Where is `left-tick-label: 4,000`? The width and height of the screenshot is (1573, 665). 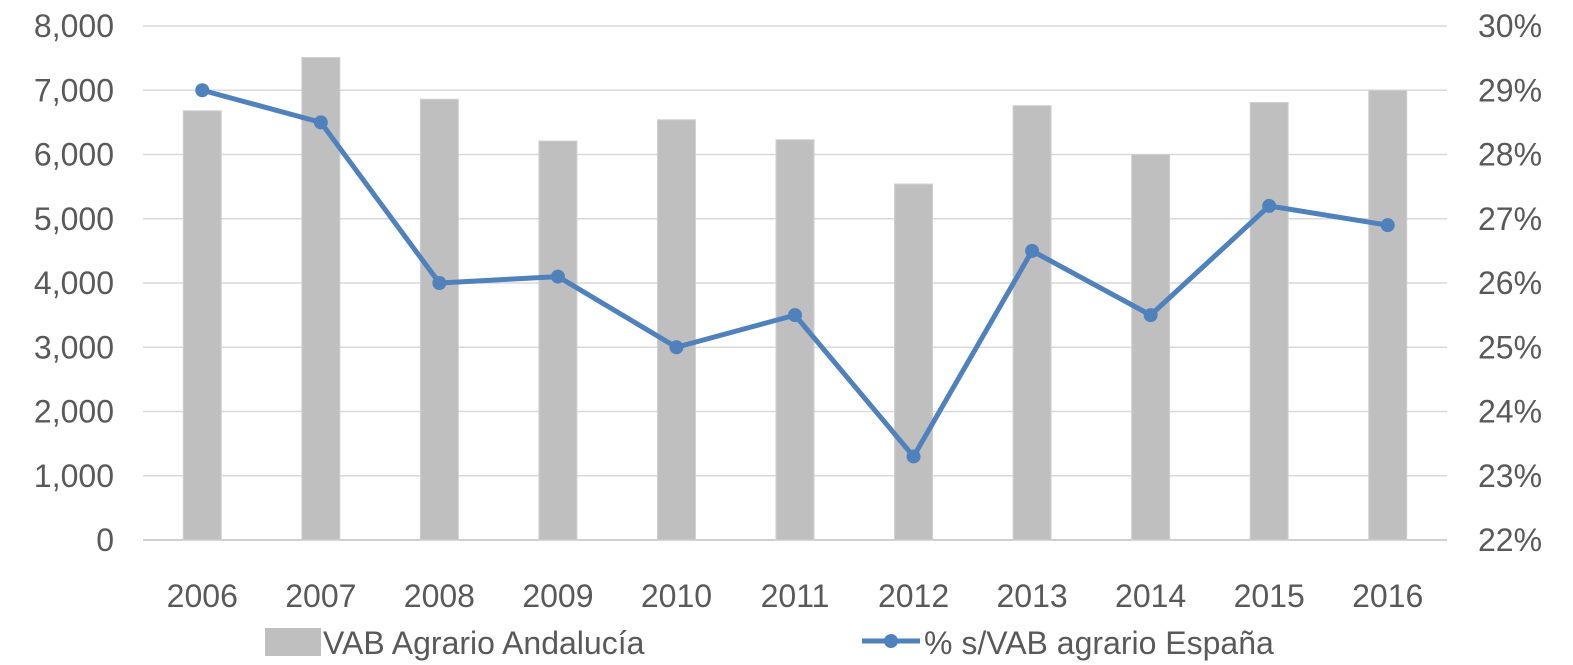
left-tick-label: 4,000 is located at coordinates (74, 283).